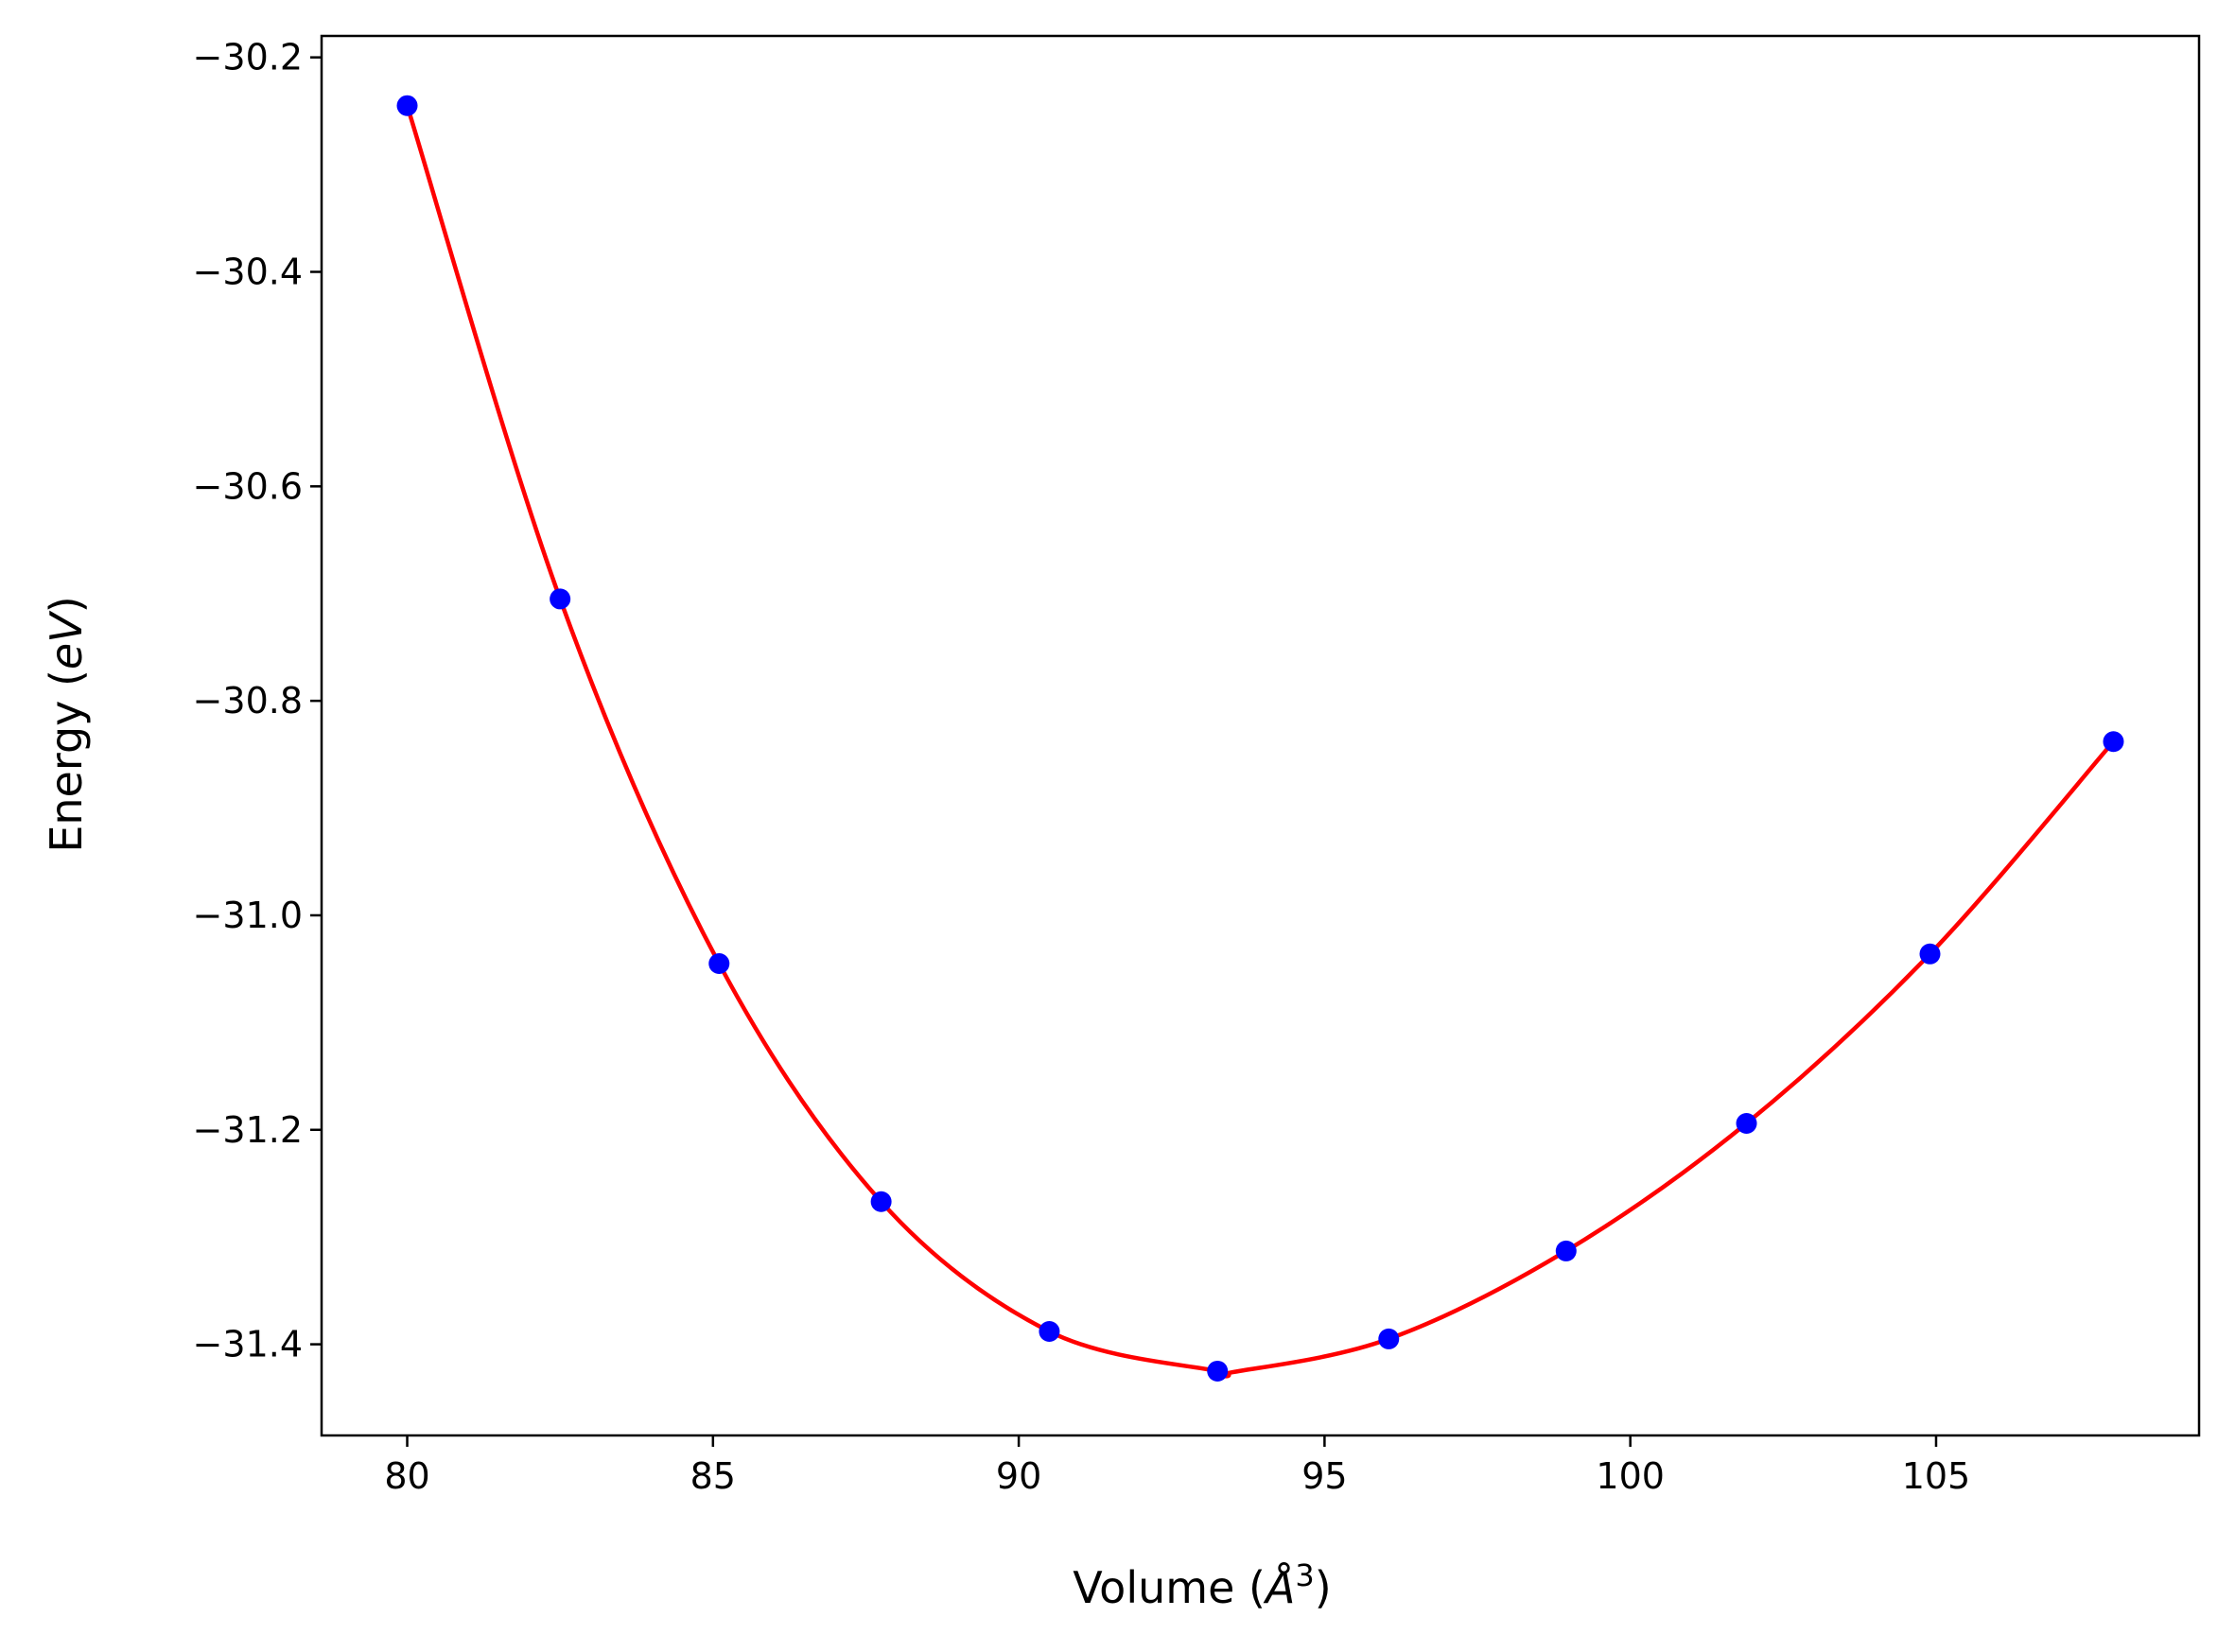 The height and width of the screenshot is (1652, 2235). What do you see at coordinates (1202, 1585) in the screenshot?
I see `x-axis-label: Volume (Å3)` at bounding box center [1202, 1585].